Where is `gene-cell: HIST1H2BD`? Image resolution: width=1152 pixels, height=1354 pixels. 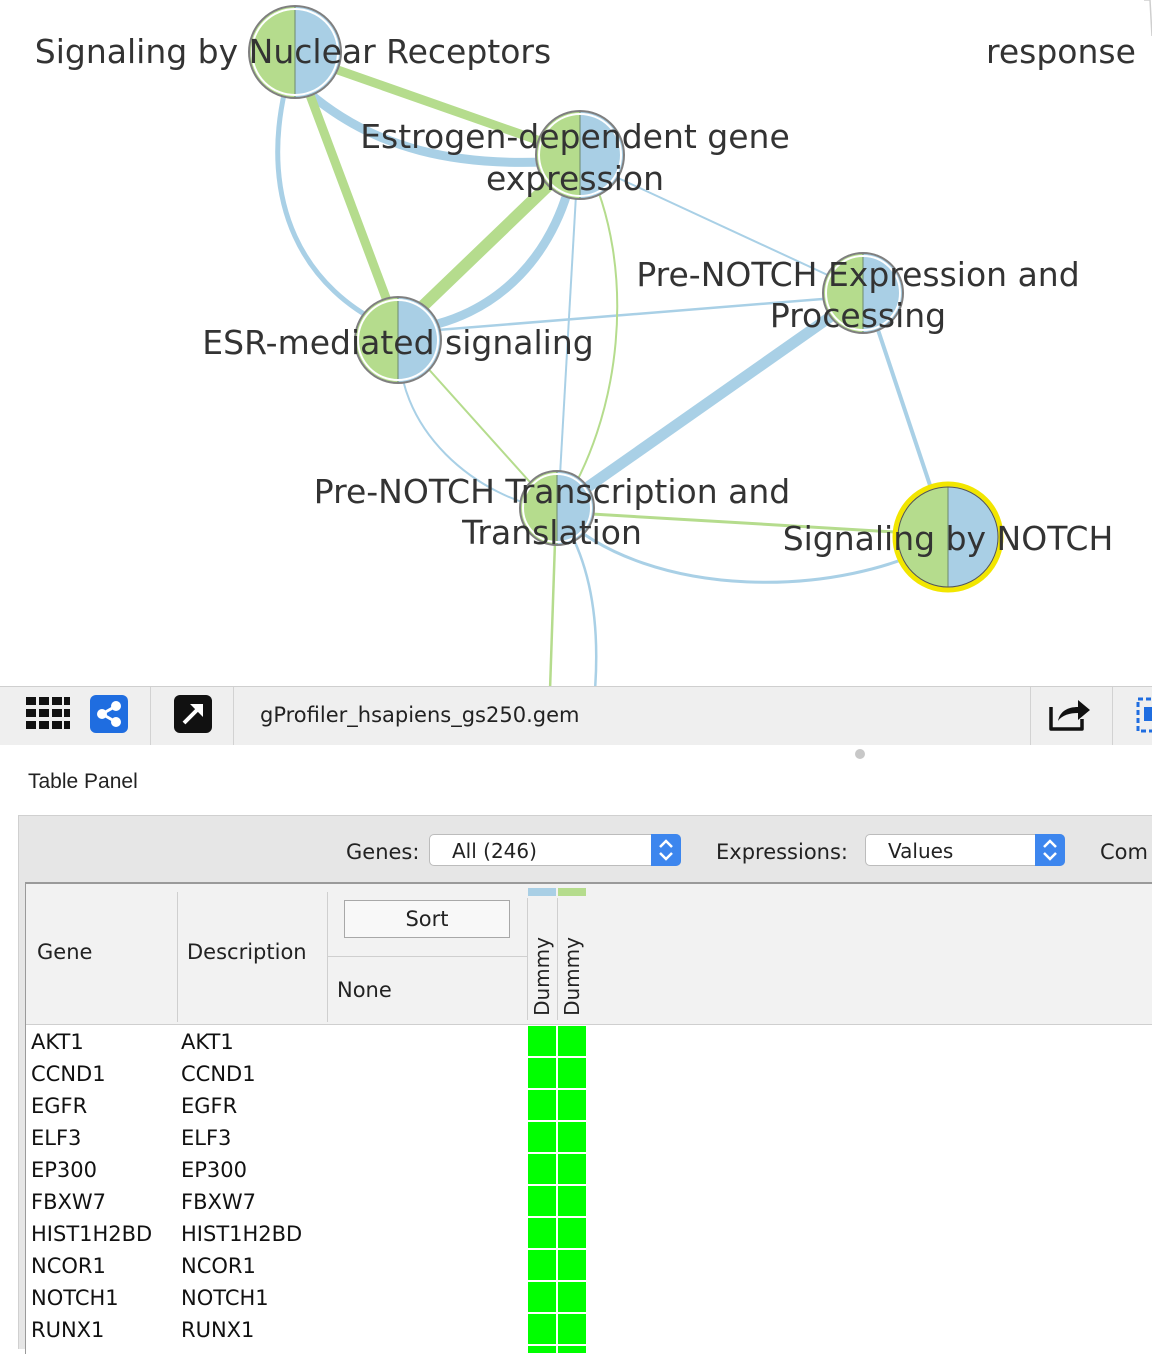
gene-cell: HIST1H2BD is located at coordinates (92, 1234).